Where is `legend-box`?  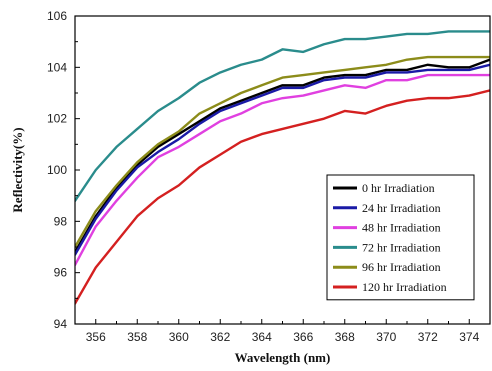 legend-box is located at coordinates (400, 237).